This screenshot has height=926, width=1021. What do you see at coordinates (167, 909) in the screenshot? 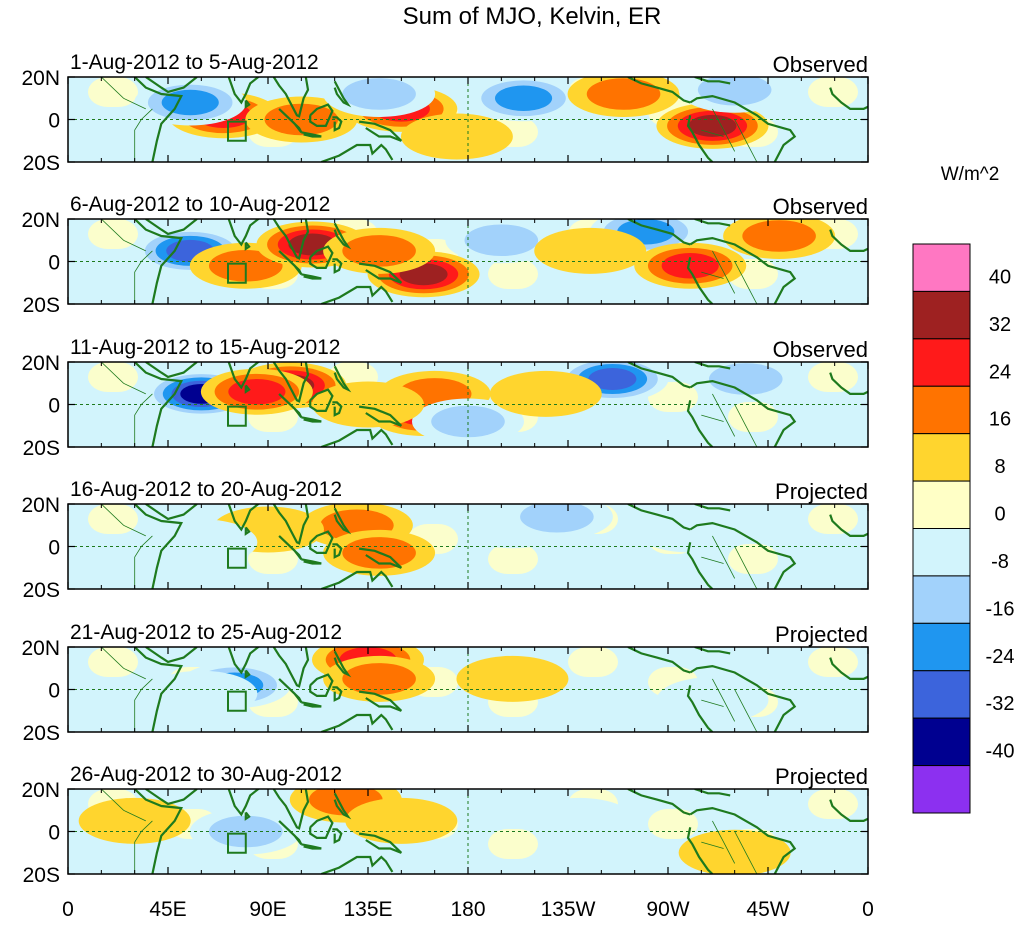
I see `lon-label: 45E` at bounding box center [167, 909].